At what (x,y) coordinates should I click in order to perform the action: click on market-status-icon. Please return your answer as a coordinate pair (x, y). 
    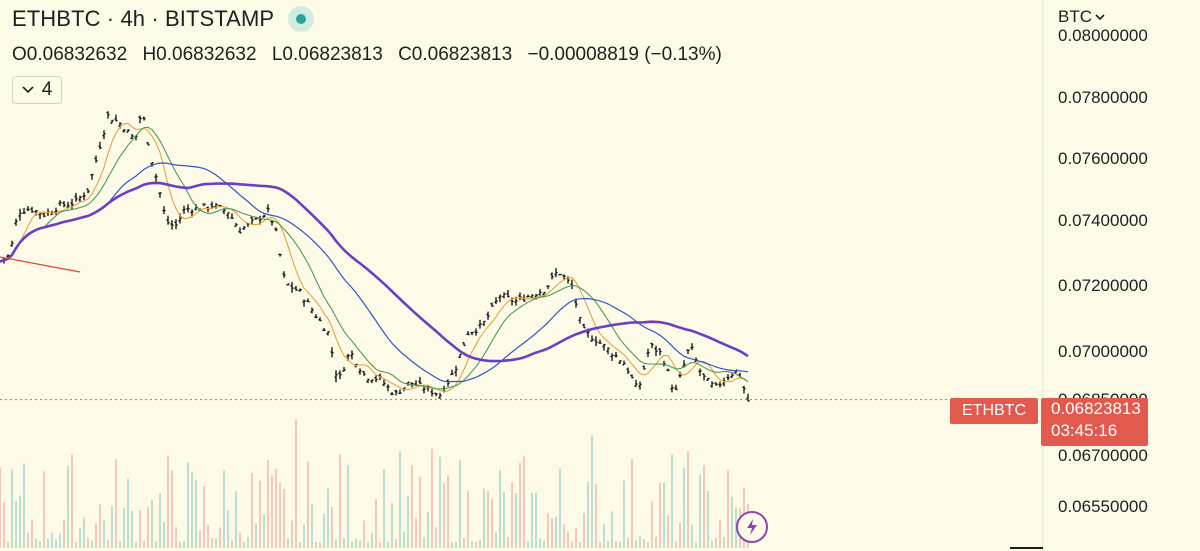
    Looking at the image, I should click on (301, 19).